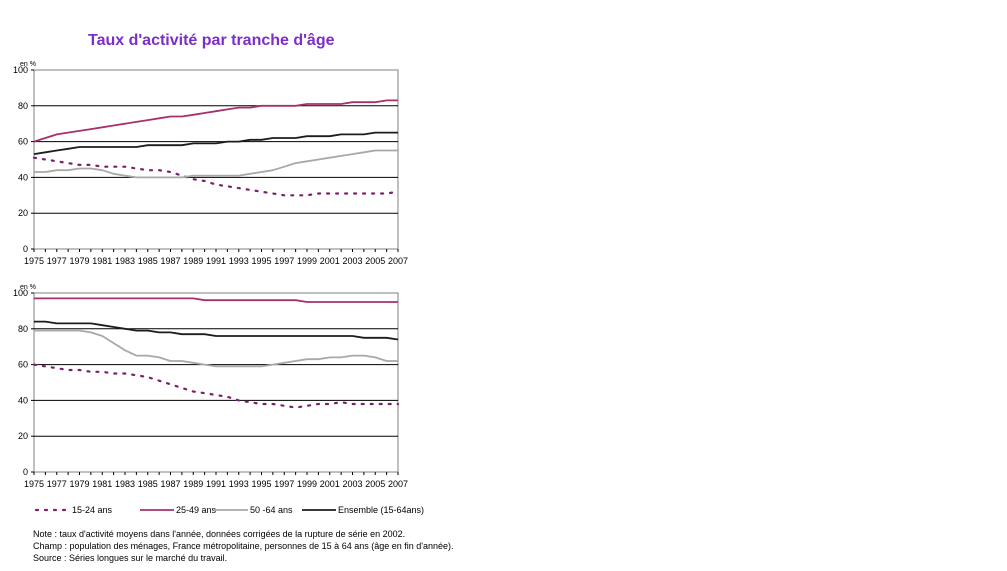 The height and width of the screenshot is (571, 1007). I want to click on top-xtick-label: 1991, so click(216, 261).